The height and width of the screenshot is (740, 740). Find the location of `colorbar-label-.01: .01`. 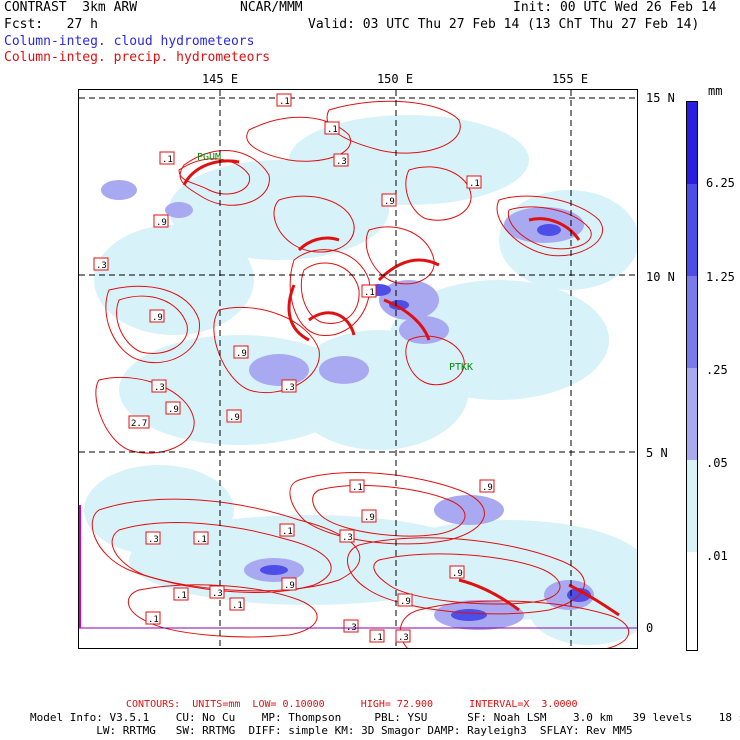

colorbar-label-.01: .01 is located at coordinates (717, 556).